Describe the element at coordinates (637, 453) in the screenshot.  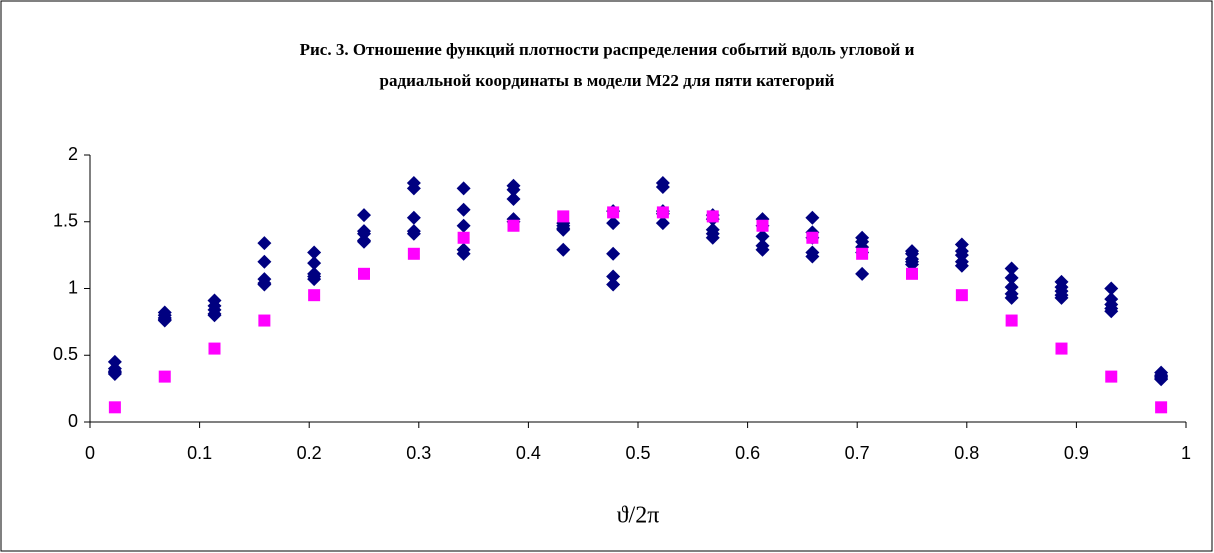
I see `x-tick-label: 0.5` at that location.